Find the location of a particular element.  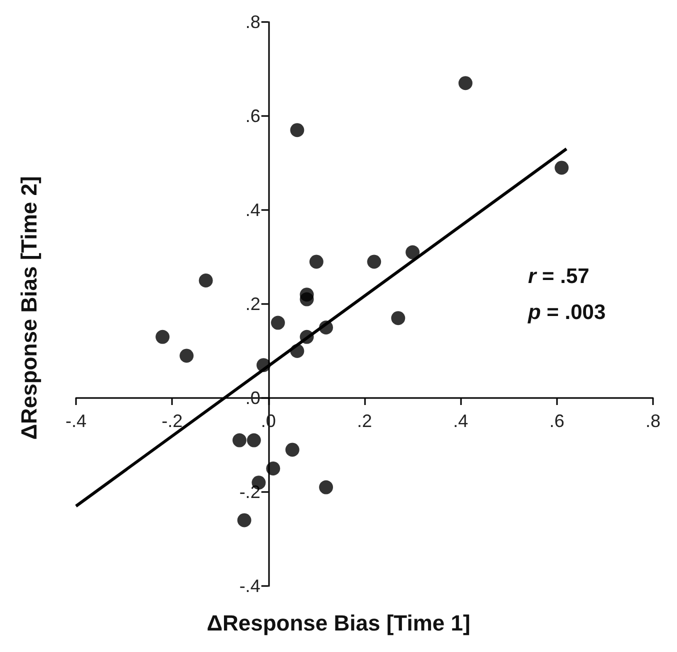

y-tick-label: .2 is located at coordinates (252, 304).